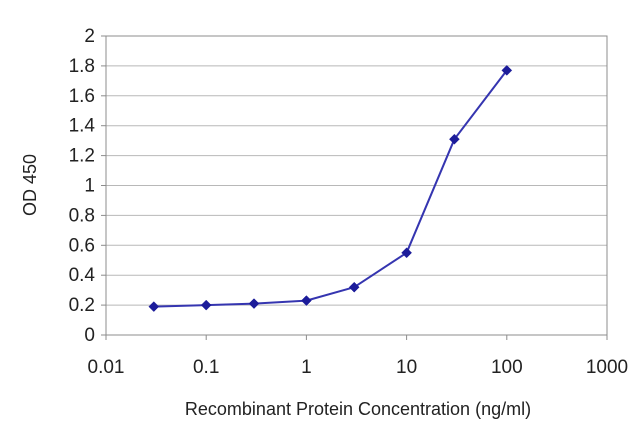 This screenshot has width=640, height=432. What do you see at coordinates (82, 126) in the screenshot?
I see `y-tick-label: 1.4` at bounding box center [82, 126].